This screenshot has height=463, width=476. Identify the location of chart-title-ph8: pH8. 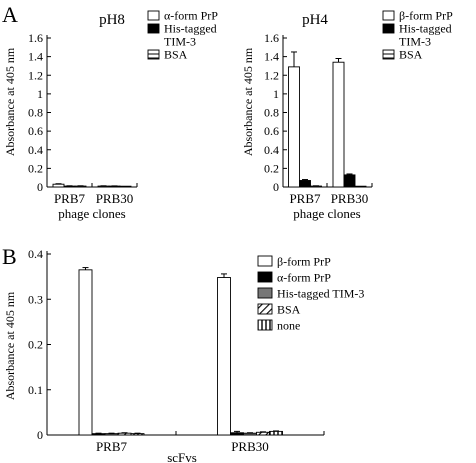
(112, 20).